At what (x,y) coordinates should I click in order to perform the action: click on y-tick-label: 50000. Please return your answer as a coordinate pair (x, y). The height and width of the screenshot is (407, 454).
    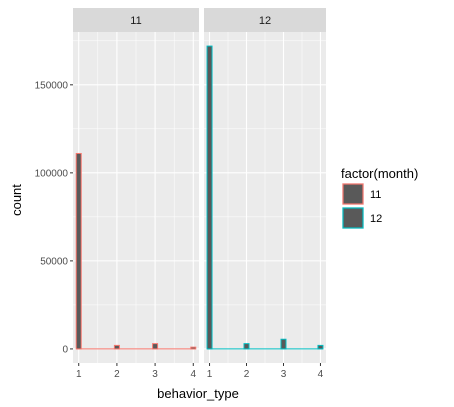
    Looking at the image, I should click on (54, 261).